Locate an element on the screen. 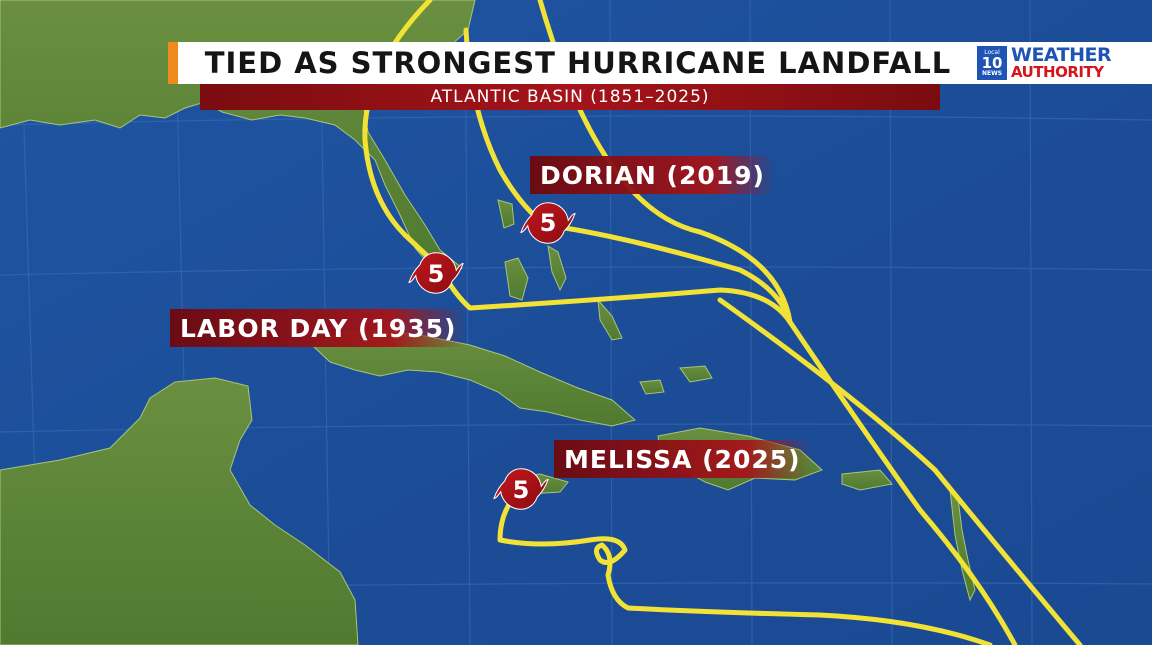  track-melissa is located at coordinates (745, 567).